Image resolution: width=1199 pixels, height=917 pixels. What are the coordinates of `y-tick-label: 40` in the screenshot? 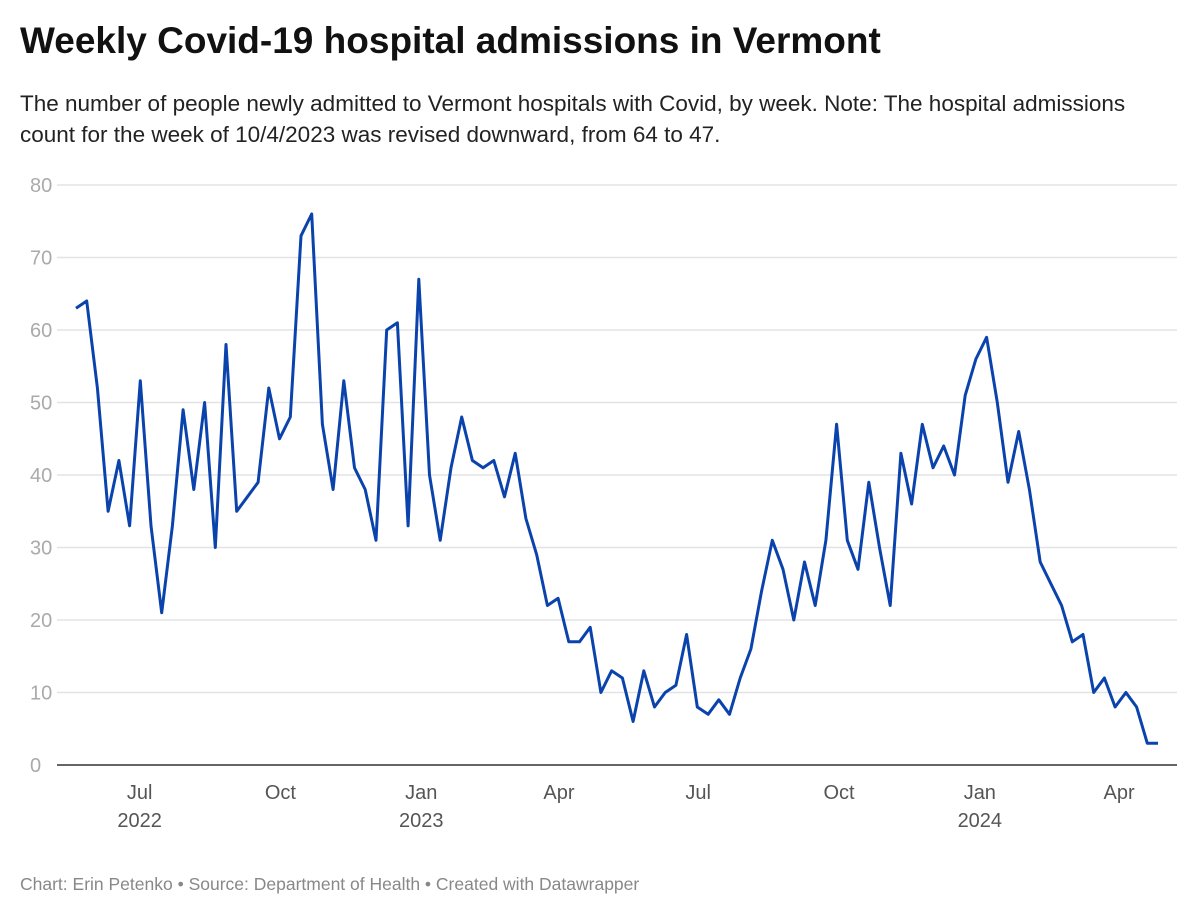 It's located at (41, 476).